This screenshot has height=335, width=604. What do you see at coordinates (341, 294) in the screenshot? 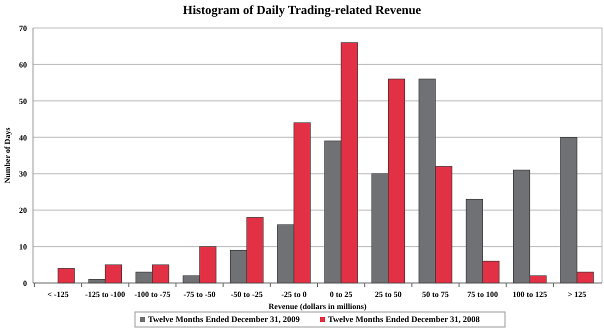
I see `x-tick-label: 0 to 25` at bounding box center [341, 294].